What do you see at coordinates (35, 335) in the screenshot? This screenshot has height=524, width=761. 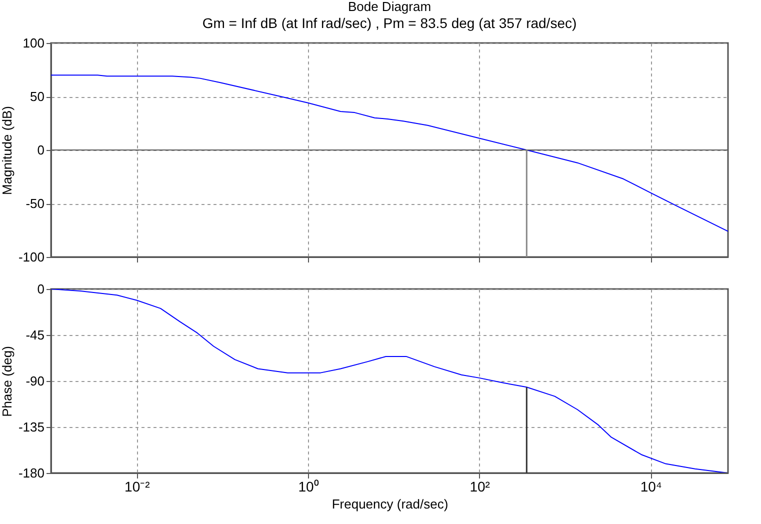 I see `y-tick-label: -45` at bounding box center [35, 335].